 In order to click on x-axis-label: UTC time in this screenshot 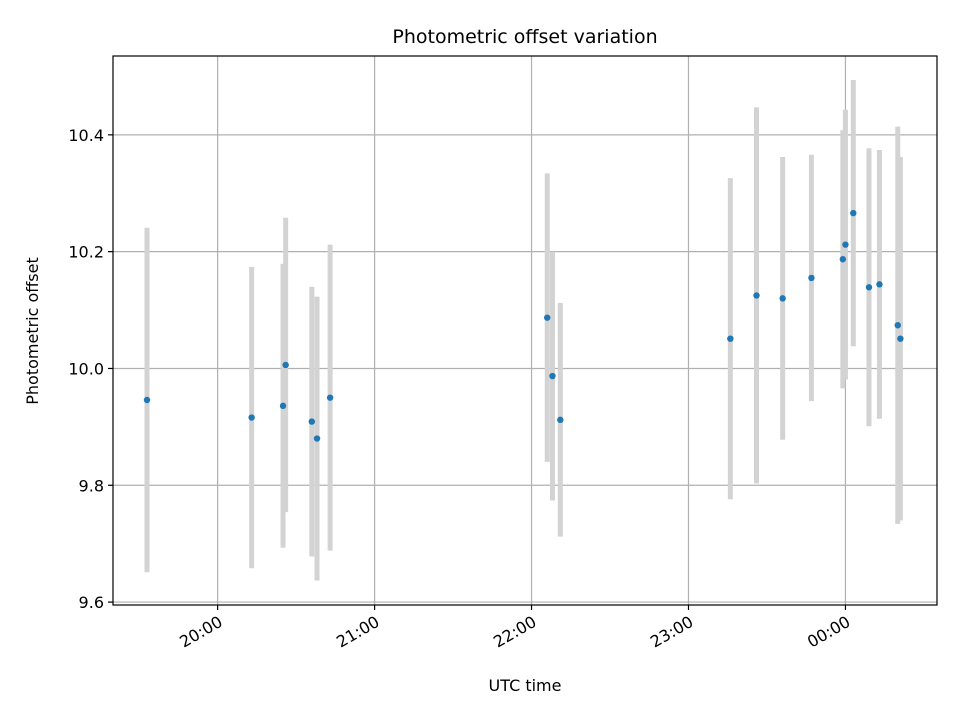, I will do `click(525, 685)`.